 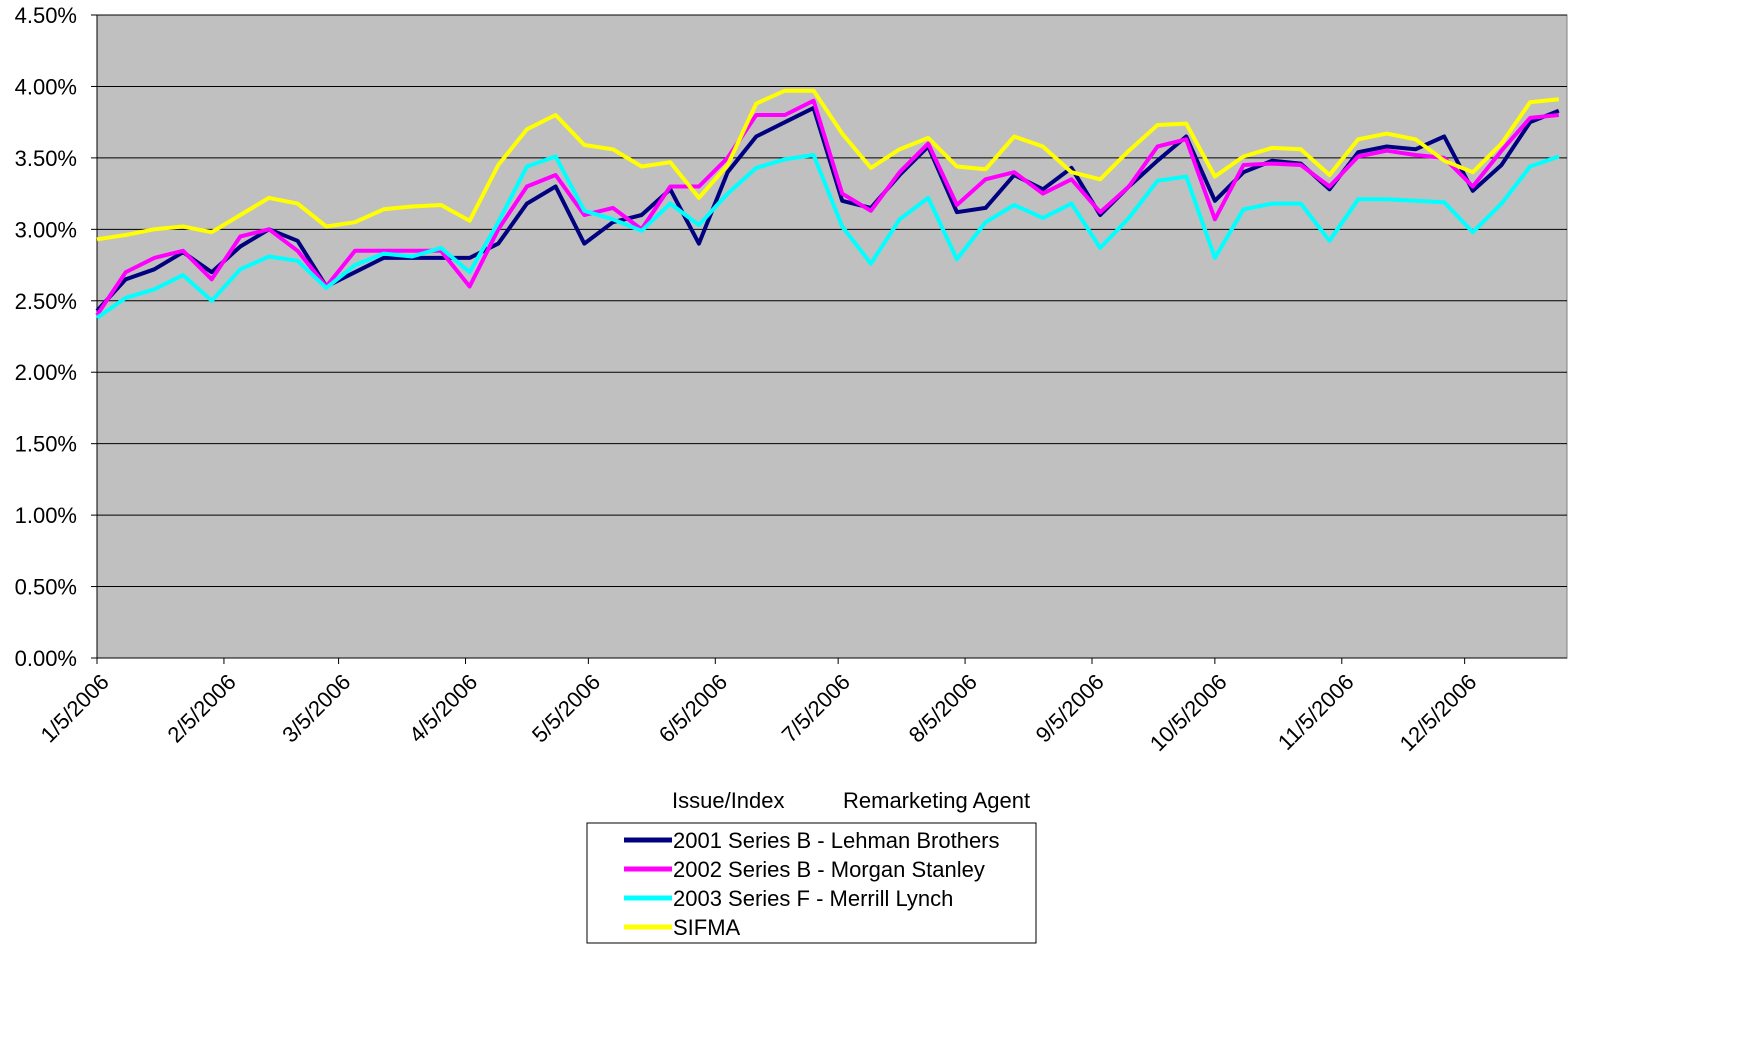 What do you see at coordinates (46, 587) in the screenshot?
I see `y-tick-label: 0.50%` at bounding box center [46, 587].